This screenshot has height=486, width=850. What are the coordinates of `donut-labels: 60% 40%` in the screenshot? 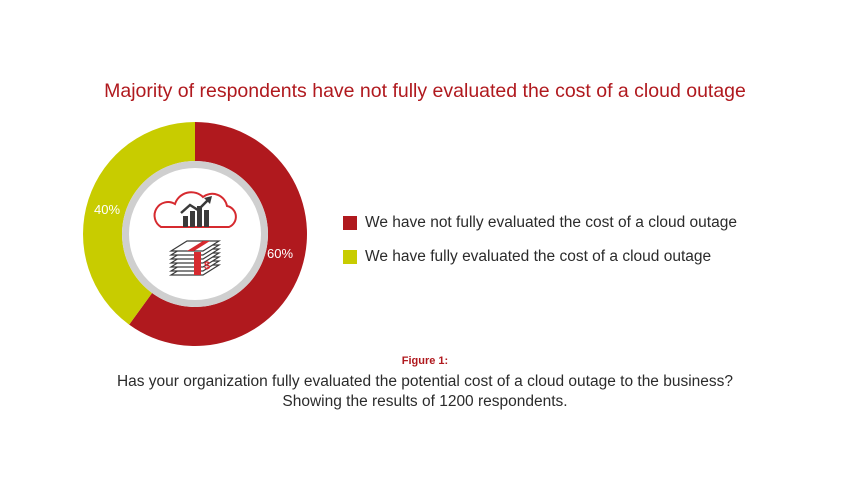 It's located at (193, 231).